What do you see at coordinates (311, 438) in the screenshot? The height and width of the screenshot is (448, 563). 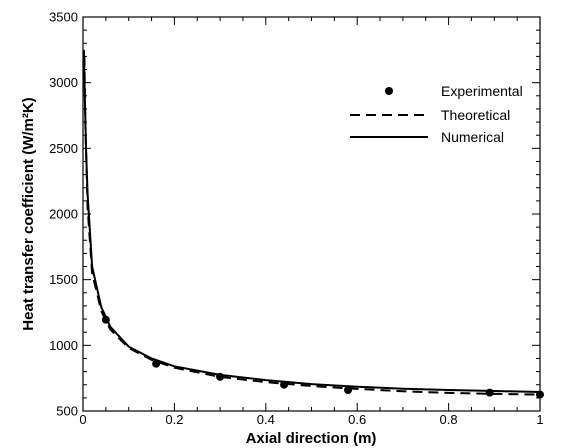 I see `x-axis-title: Axial direction (m)` at bounding box center [311, 438].